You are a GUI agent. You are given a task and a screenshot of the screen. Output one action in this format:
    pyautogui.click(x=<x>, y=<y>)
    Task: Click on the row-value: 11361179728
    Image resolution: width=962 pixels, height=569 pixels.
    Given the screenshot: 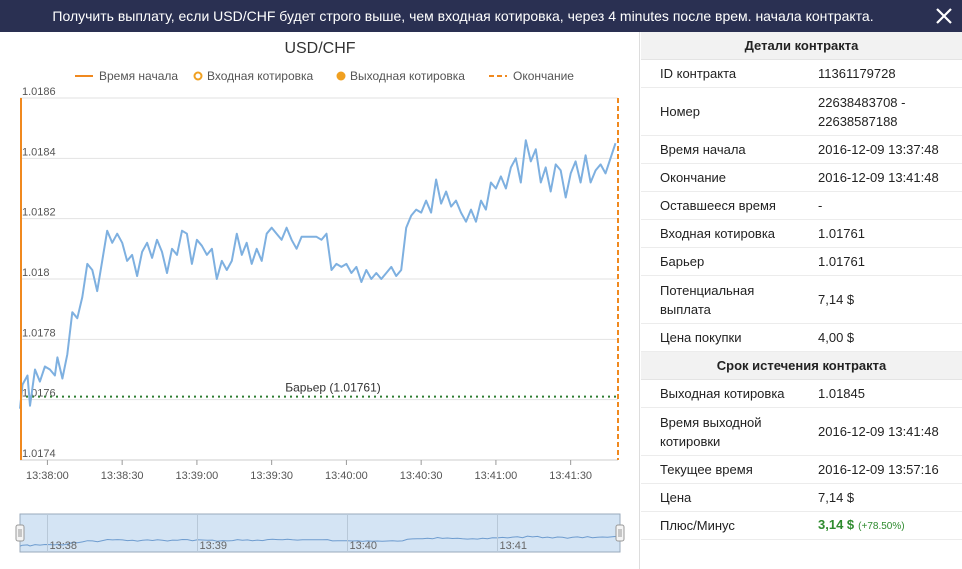 What is the action you would take?
    pyautogui.click(x=857, y=73)
    